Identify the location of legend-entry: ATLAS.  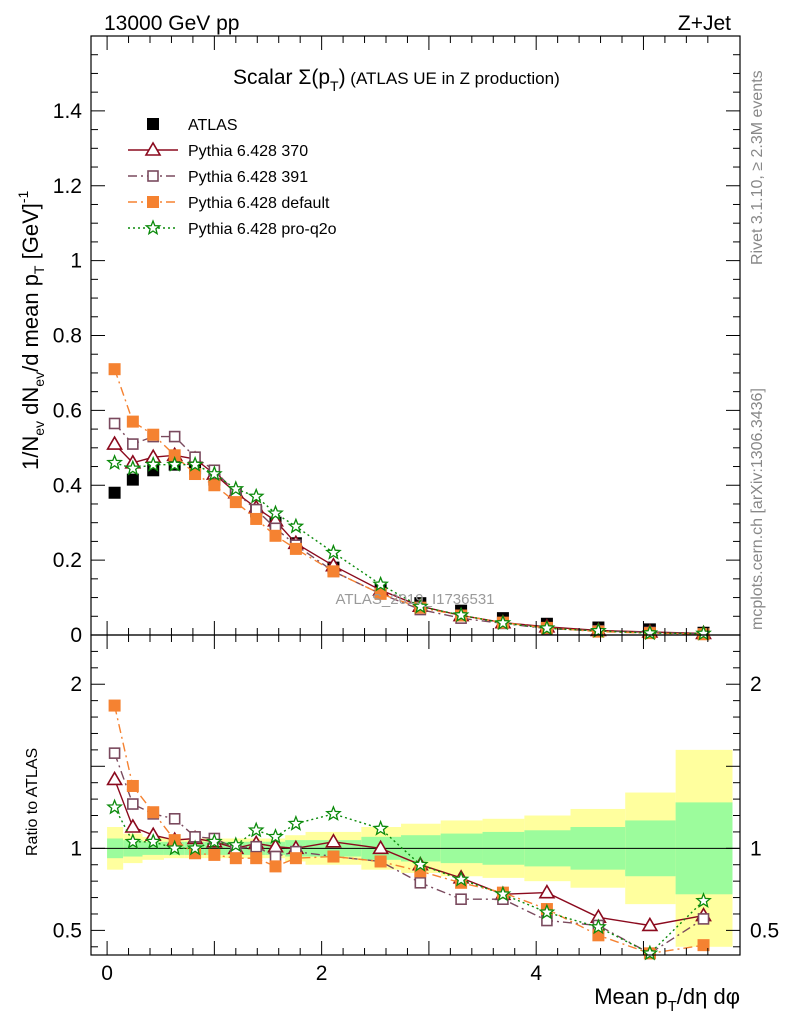
(192, 125).